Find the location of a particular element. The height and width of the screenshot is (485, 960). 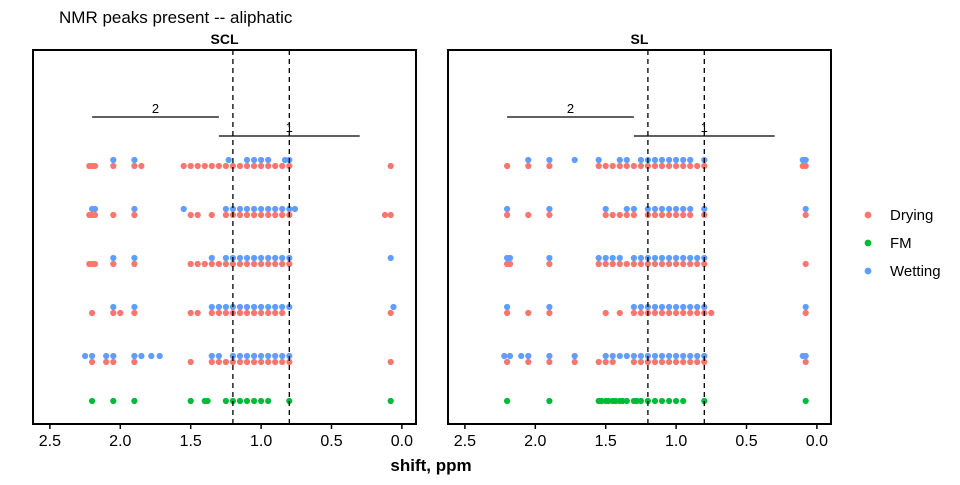

legend: Drying FM Wetting is located at coordinates (902, 243).